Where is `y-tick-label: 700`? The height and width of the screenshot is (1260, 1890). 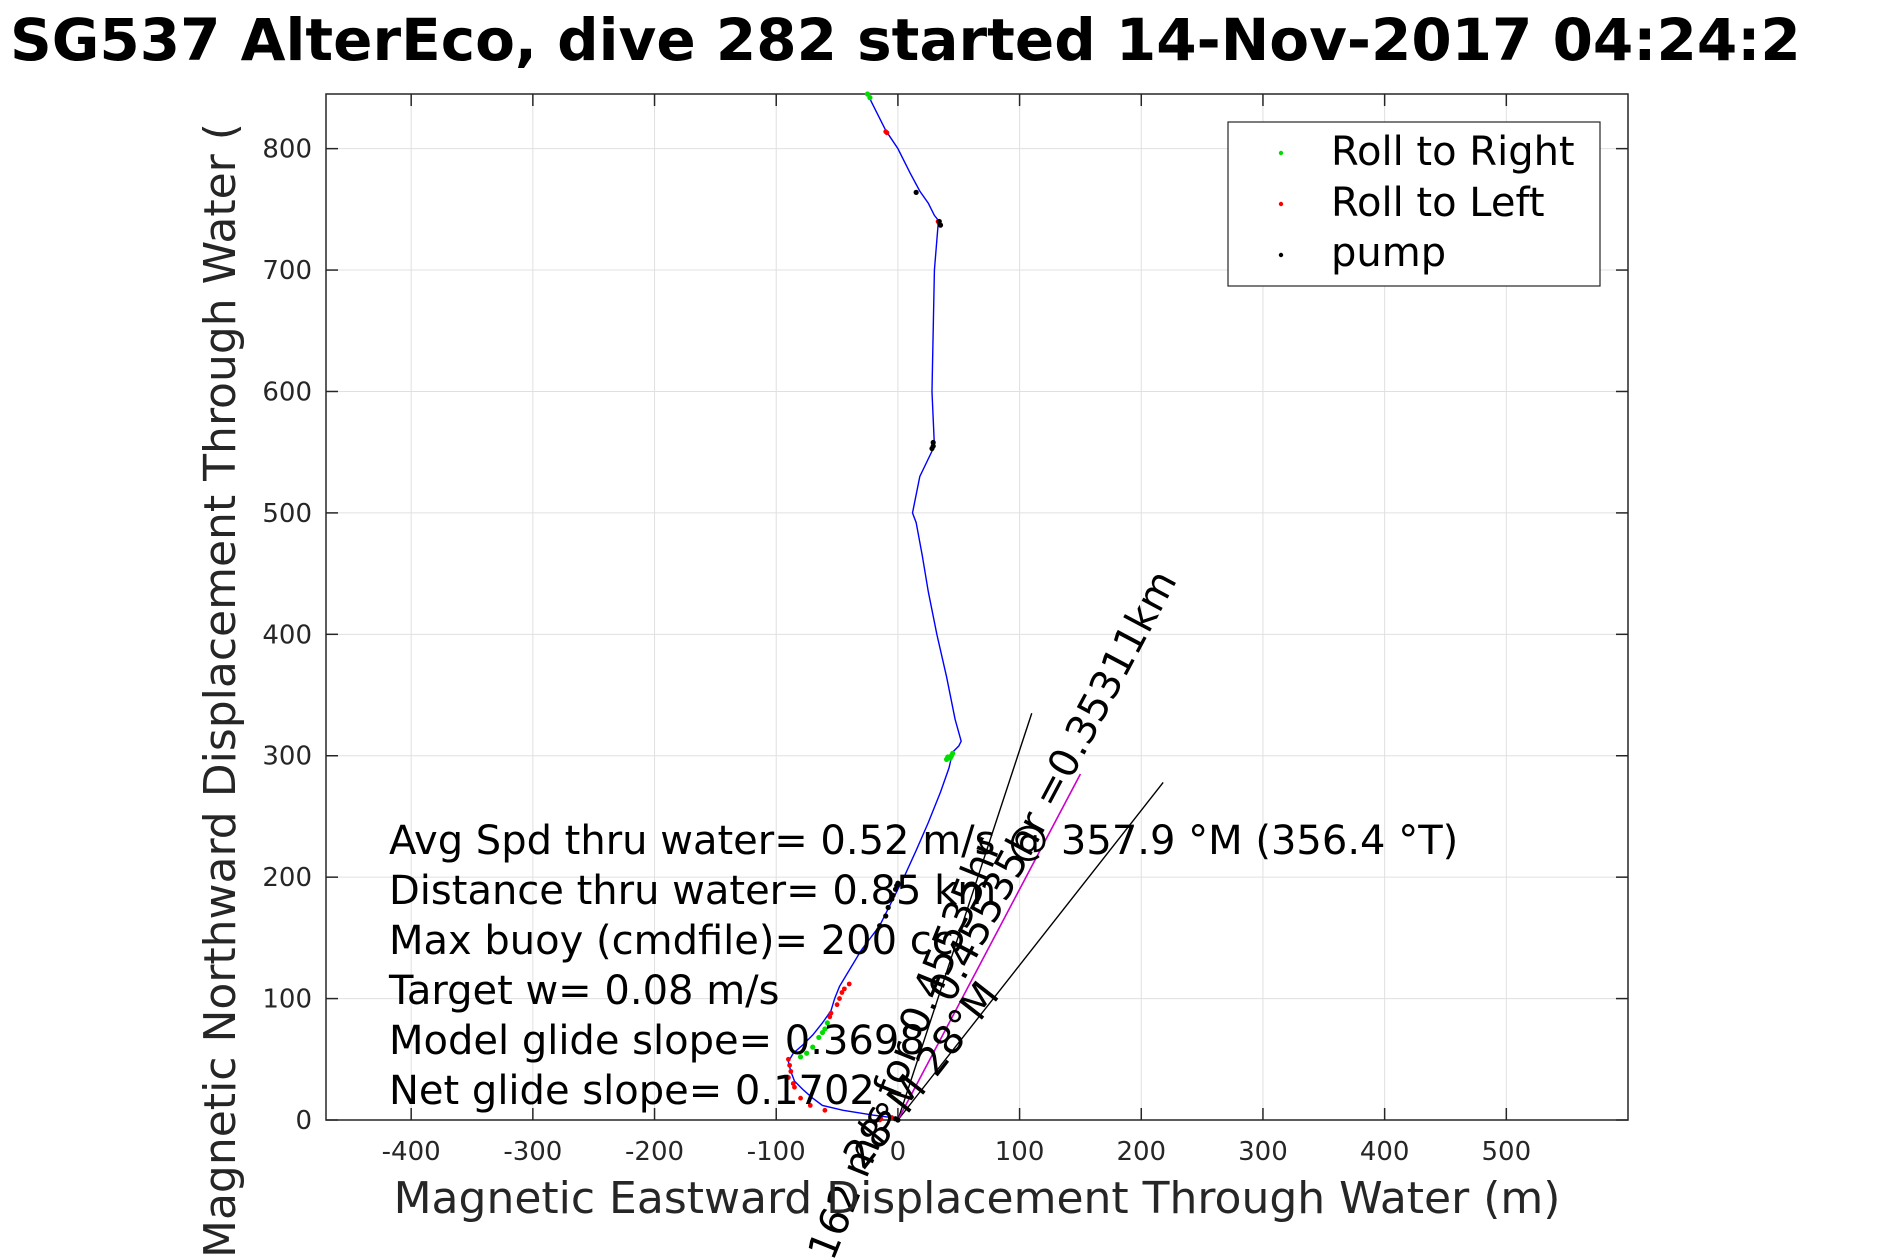
y-tick-label: 700 is located at coordinates (287, 271).